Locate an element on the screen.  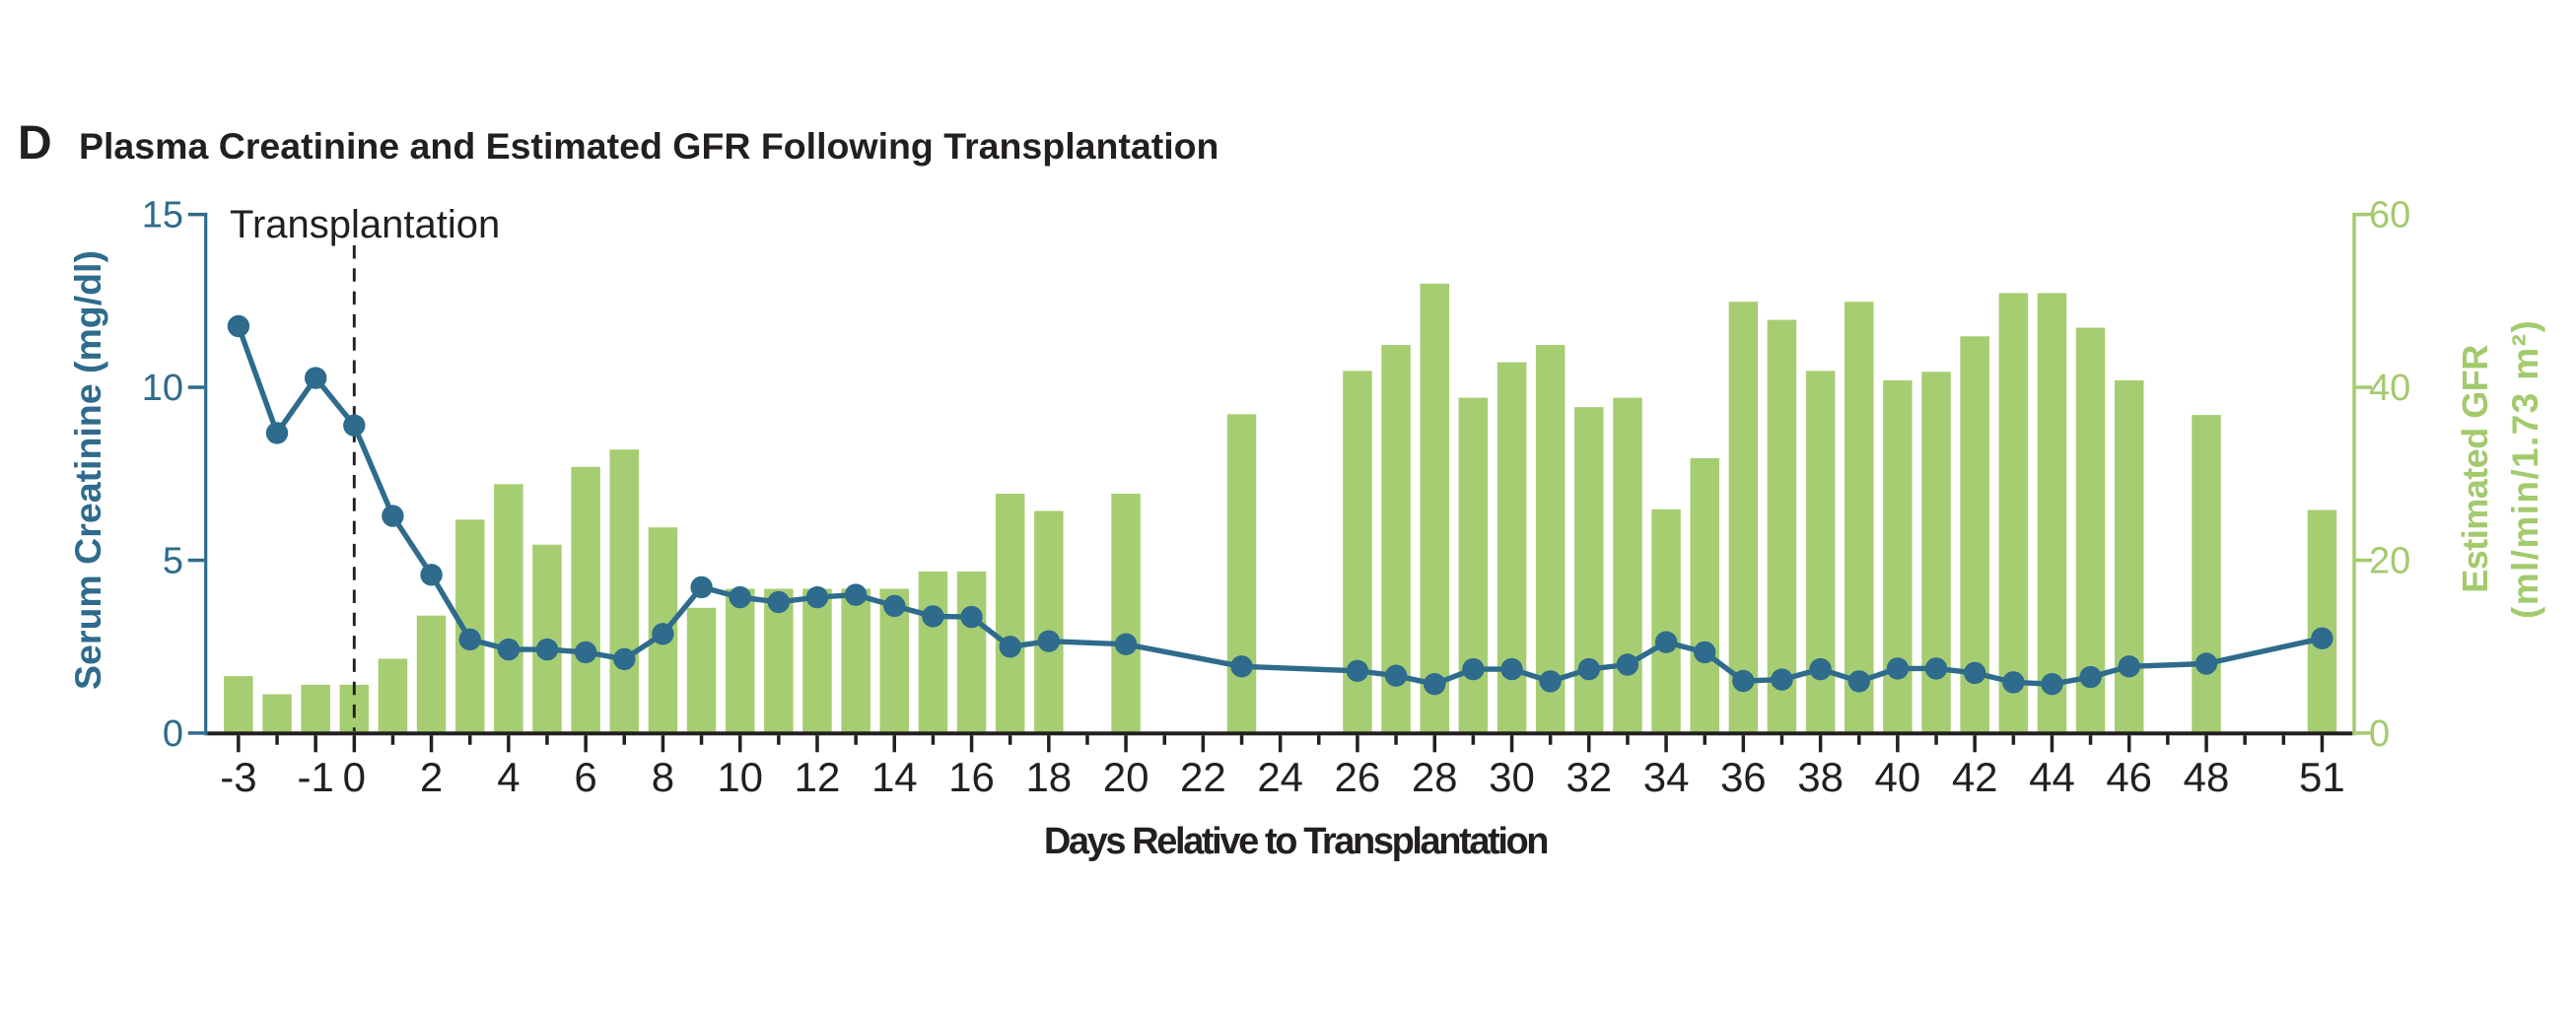
svg-text: 34 is located at coordinates (1666, 777).